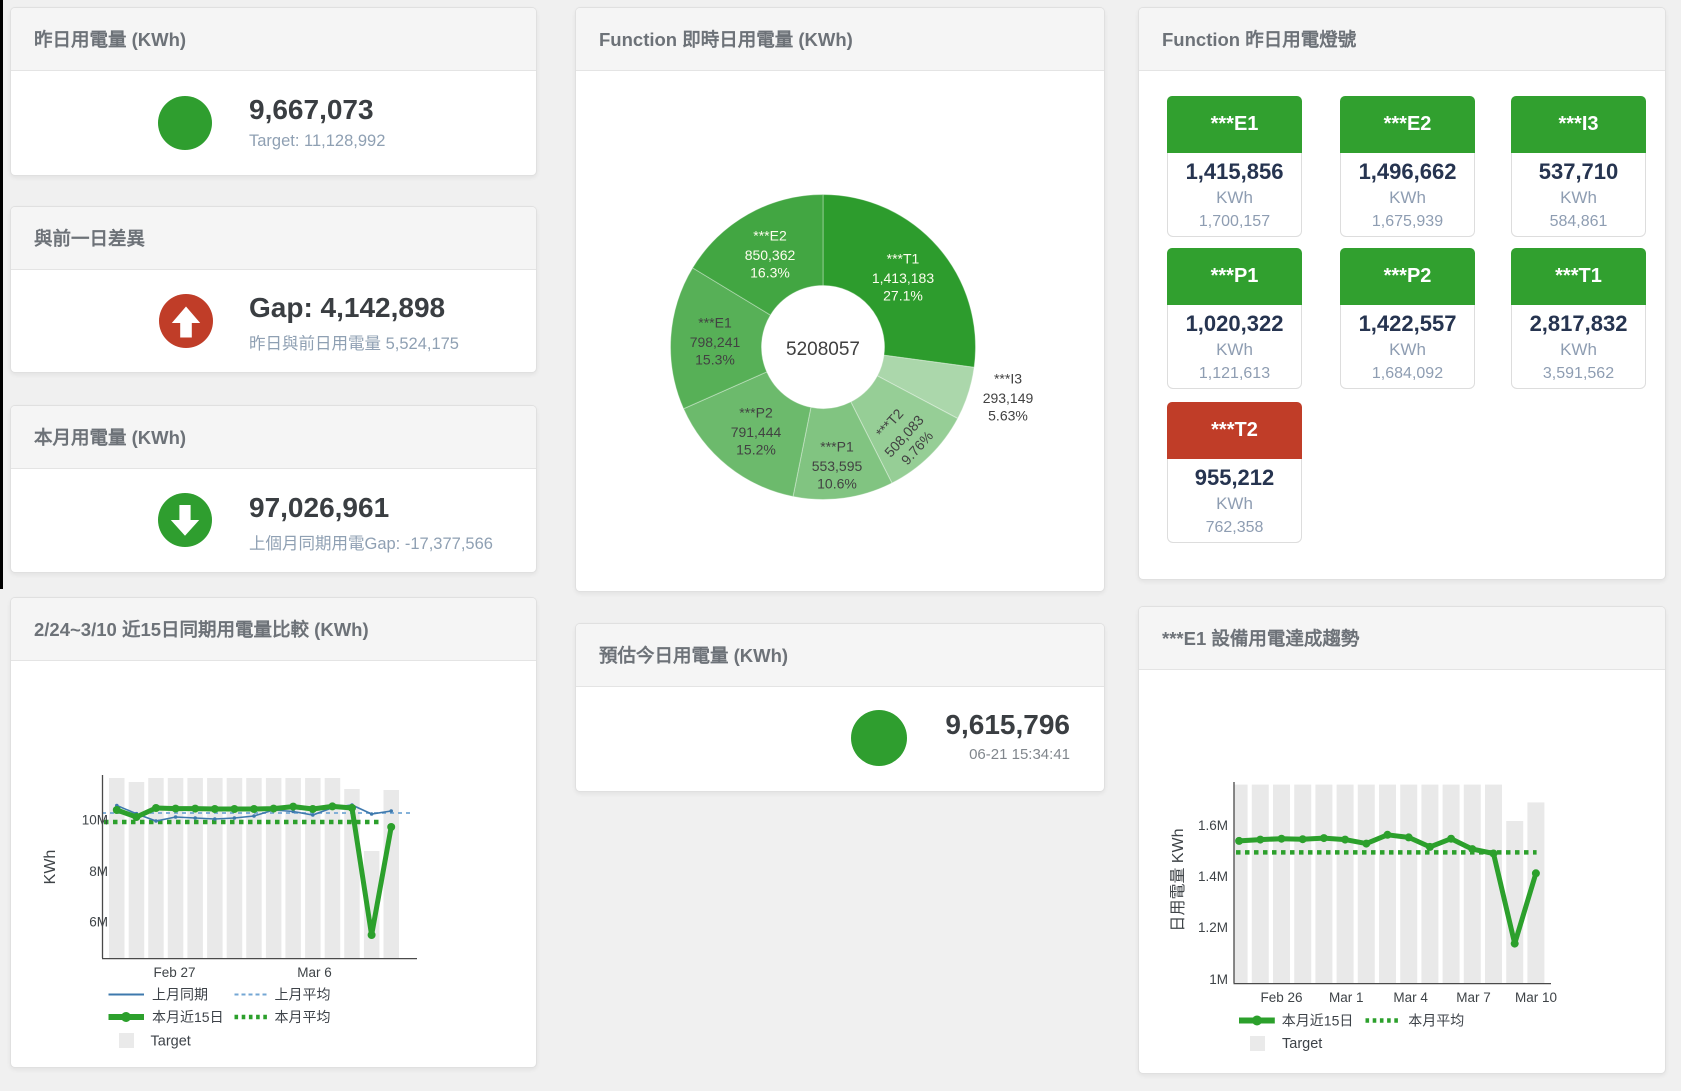 This screenshot has width=1681, height=1091. What do you see at coordinates (303, 995) in the screenshot?
I see `svg-text: 上月平均` at bounding box center [303, 995].